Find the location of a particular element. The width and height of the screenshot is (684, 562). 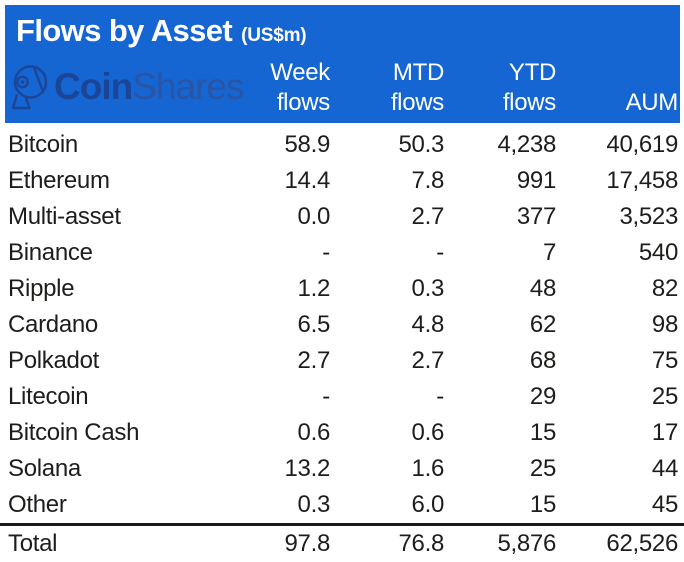

aum-cell: 40,619 is located at coordinates (642, 144).